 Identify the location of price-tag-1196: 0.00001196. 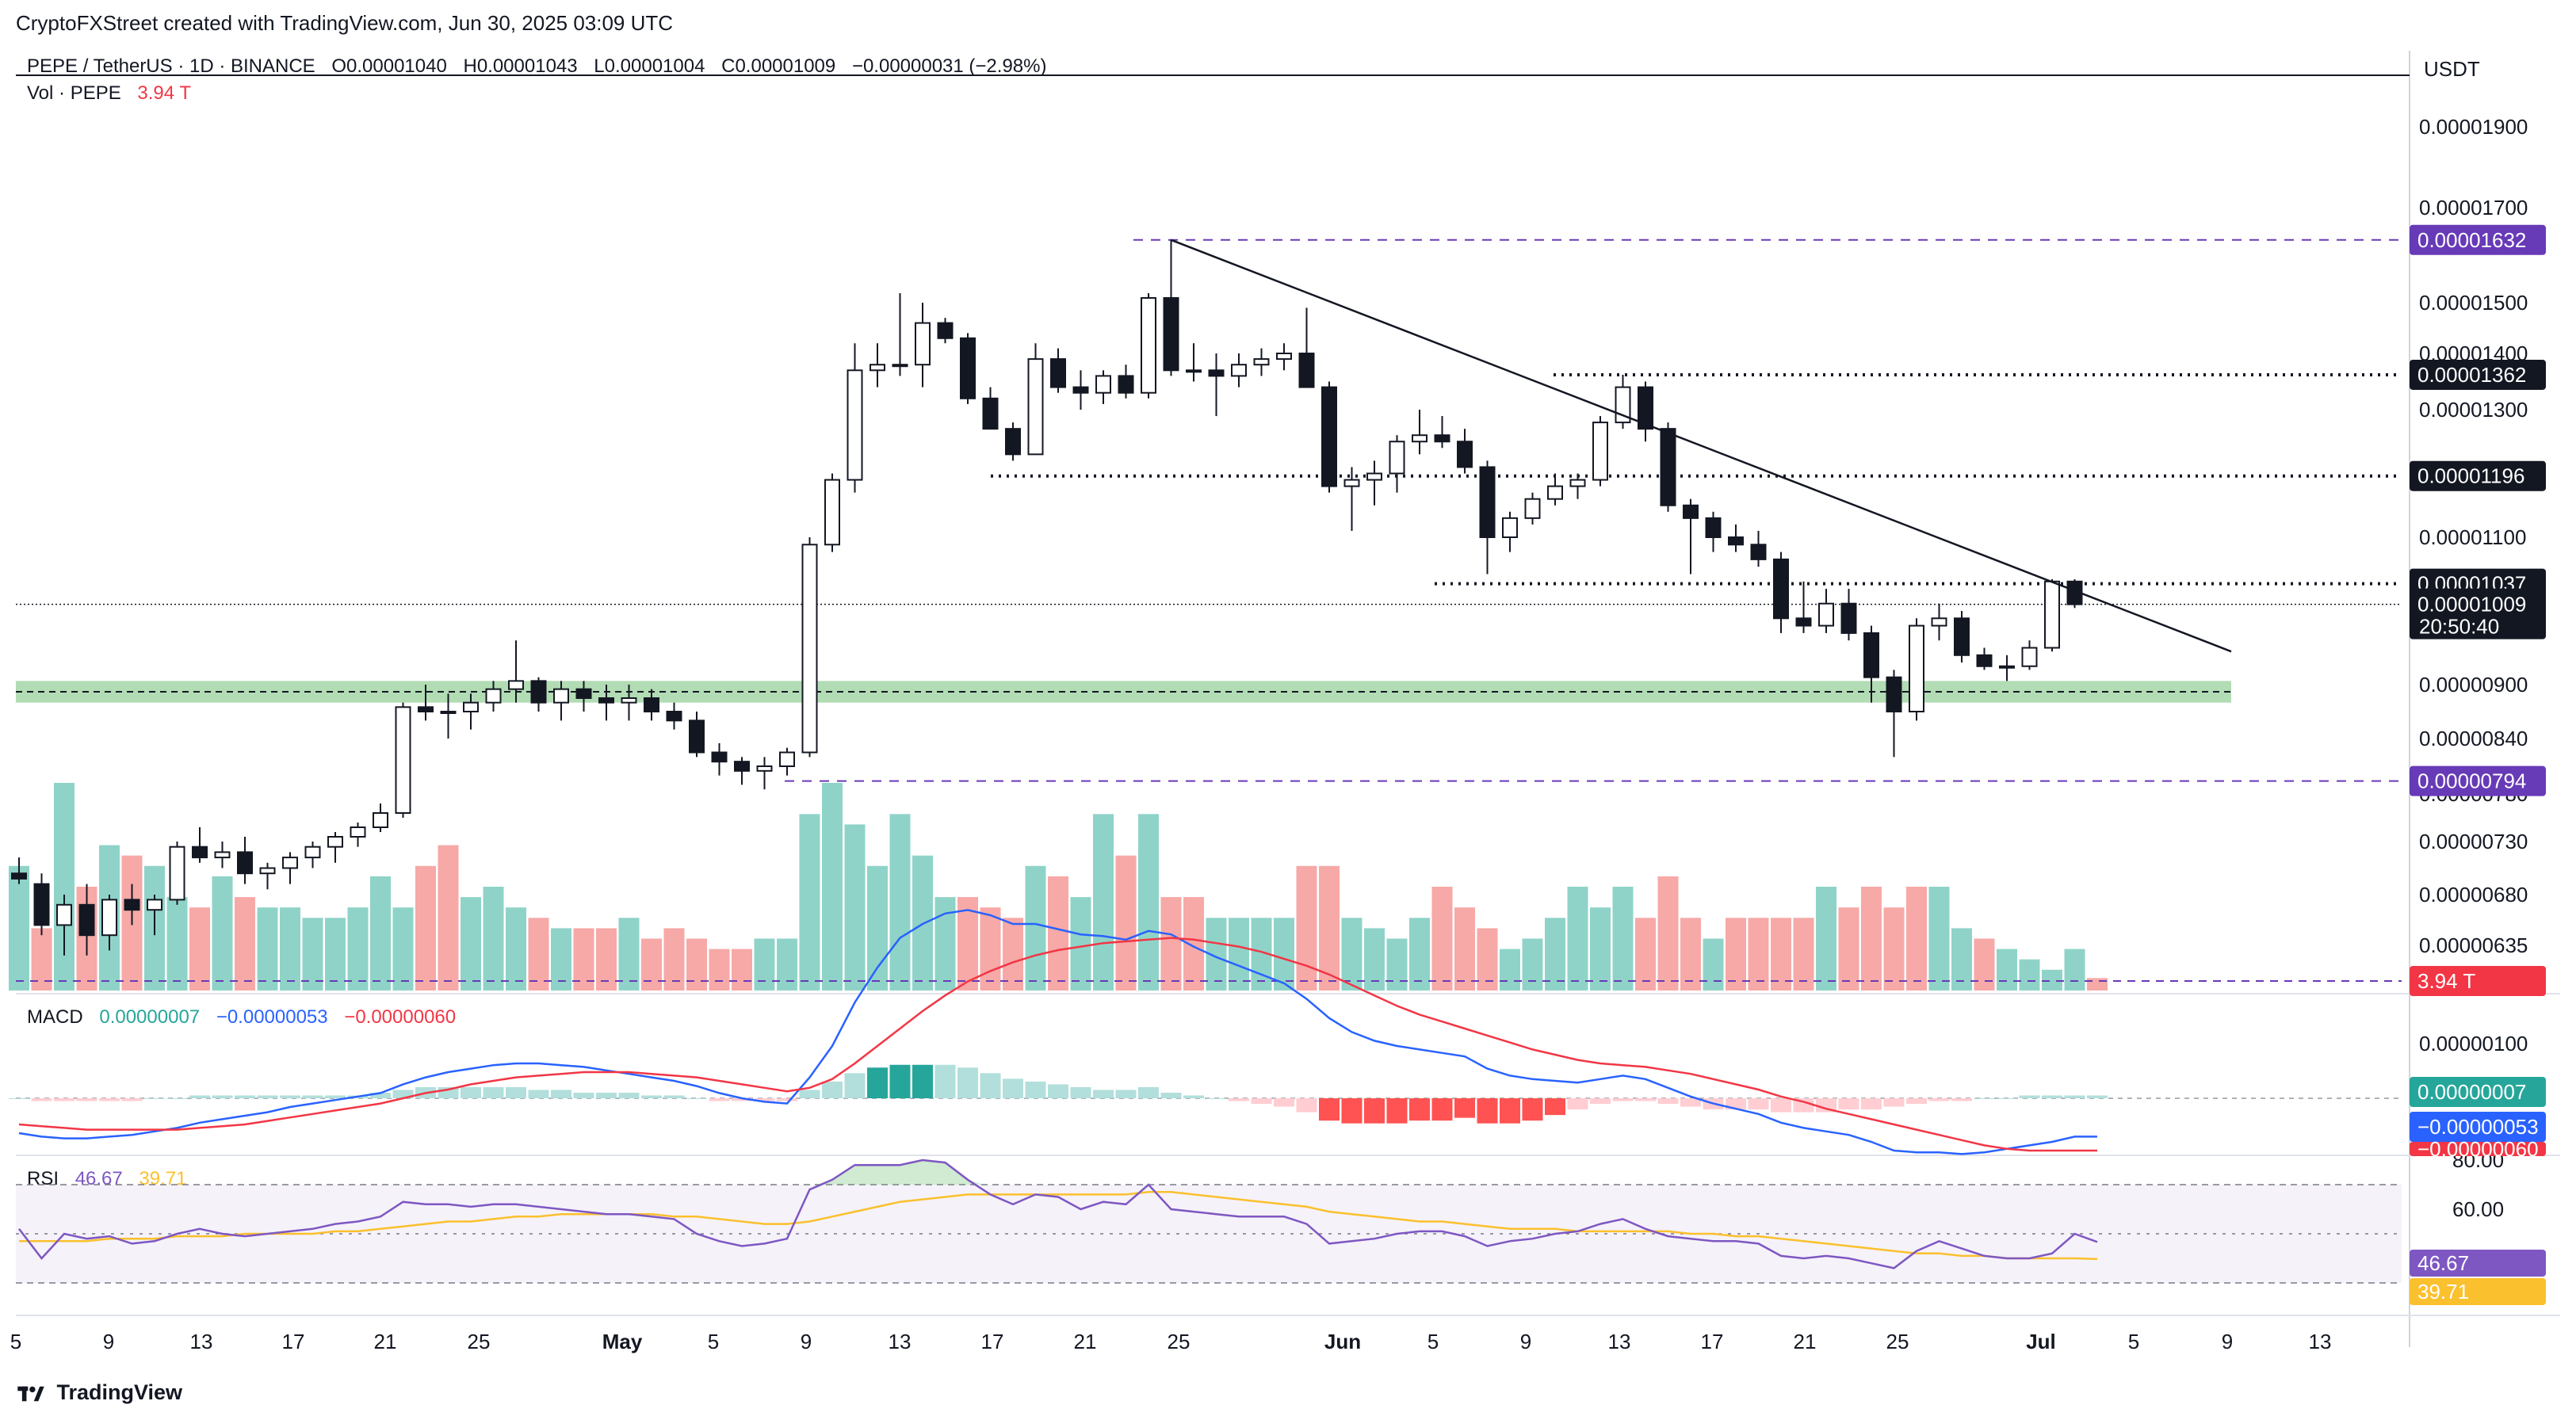
(2470, 476).